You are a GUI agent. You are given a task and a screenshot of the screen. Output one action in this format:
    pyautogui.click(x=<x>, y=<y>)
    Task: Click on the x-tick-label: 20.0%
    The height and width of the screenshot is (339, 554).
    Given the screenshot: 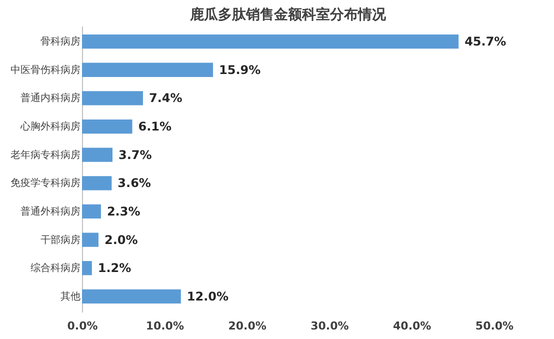 What is the action you would take?
    pyautogui.click(x=247, y=326)
    